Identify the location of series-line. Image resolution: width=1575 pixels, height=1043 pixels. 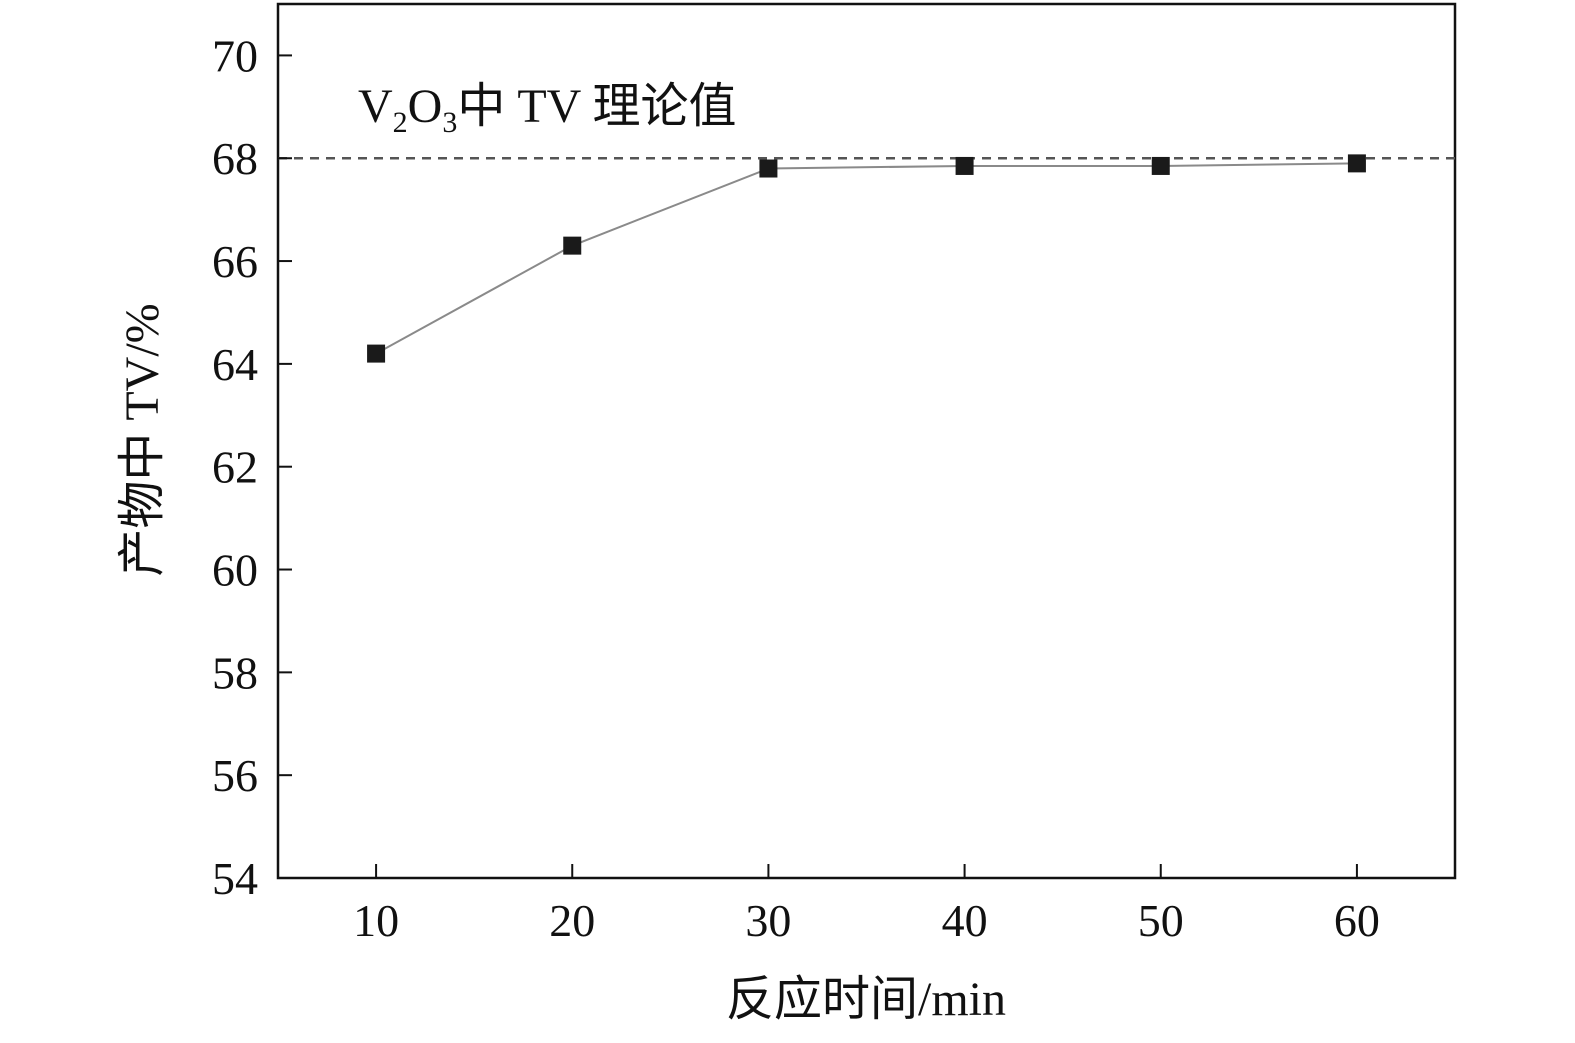
(866, 258).